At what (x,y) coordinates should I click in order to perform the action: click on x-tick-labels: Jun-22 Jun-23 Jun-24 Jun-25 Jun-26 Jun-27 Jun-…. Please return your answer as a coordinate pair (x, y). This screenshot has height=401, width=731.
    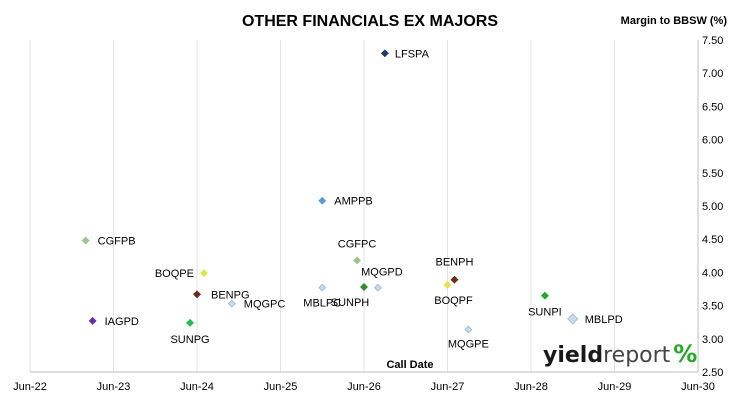
    Looking at the image, I should click on (364, 387).